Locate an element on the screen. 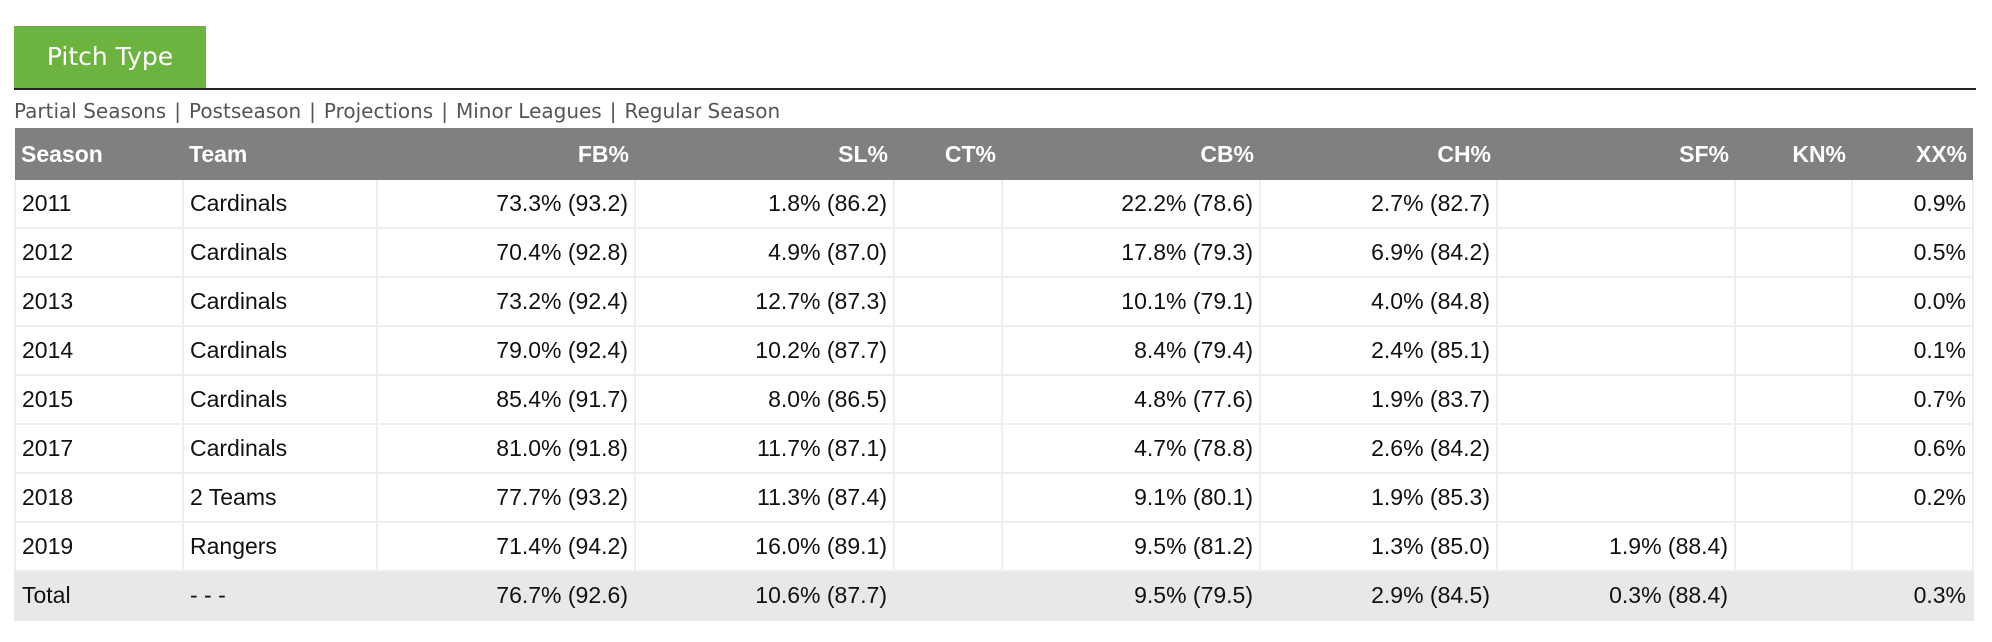  column-header-sl: SL% is located at coordinates (764, 154).